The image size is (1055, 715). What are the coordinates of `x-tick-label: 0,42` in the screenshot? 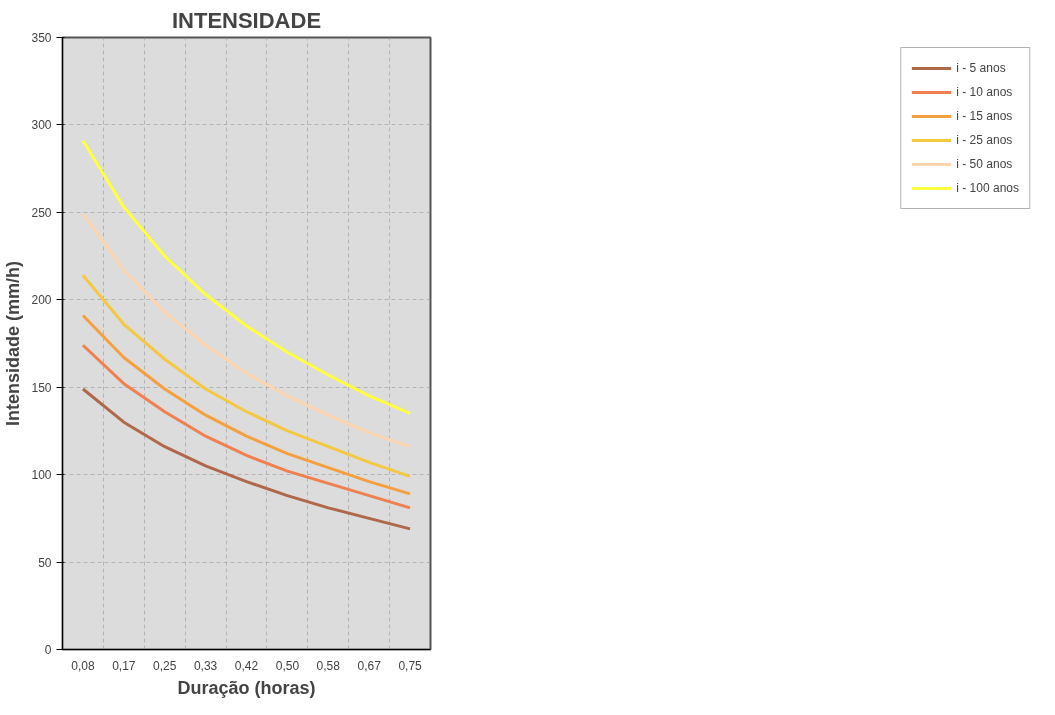 It's located at (246, 665).